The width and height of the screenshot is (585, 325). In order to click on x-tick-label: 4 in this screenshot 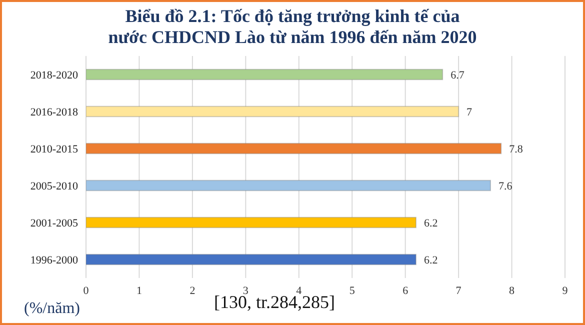, I will do `click(299, 290)`.